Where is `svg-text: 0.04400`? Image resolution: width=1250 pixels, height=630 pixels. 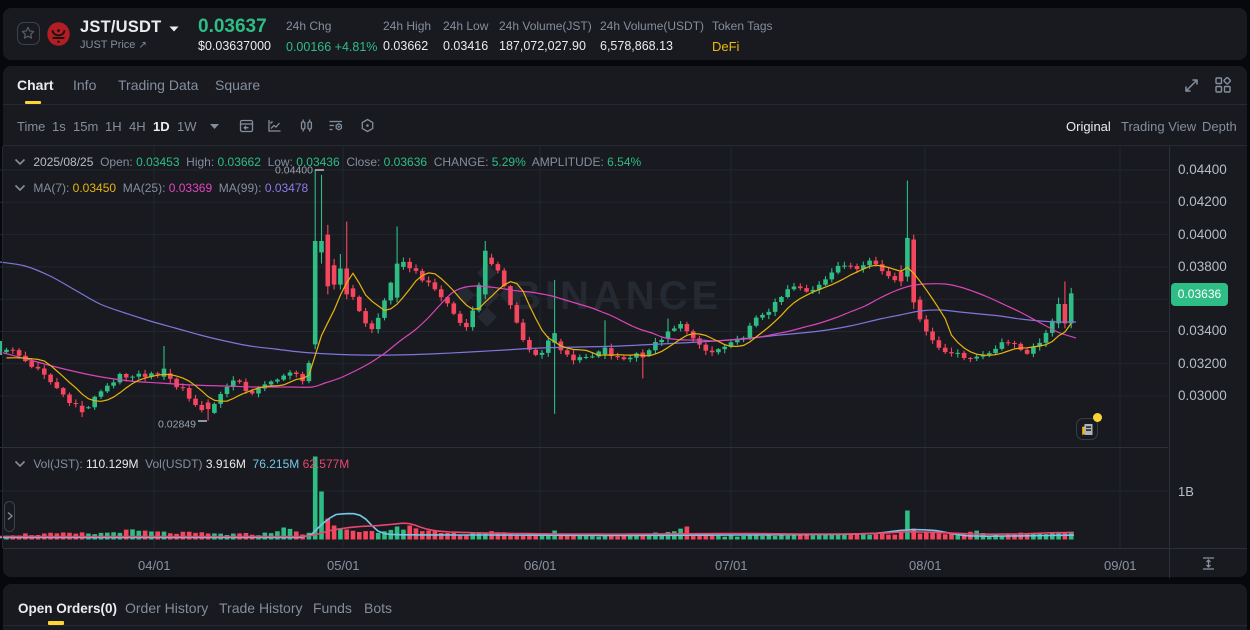
svg-text: 0.04400 is located at coordinates (294, 171).